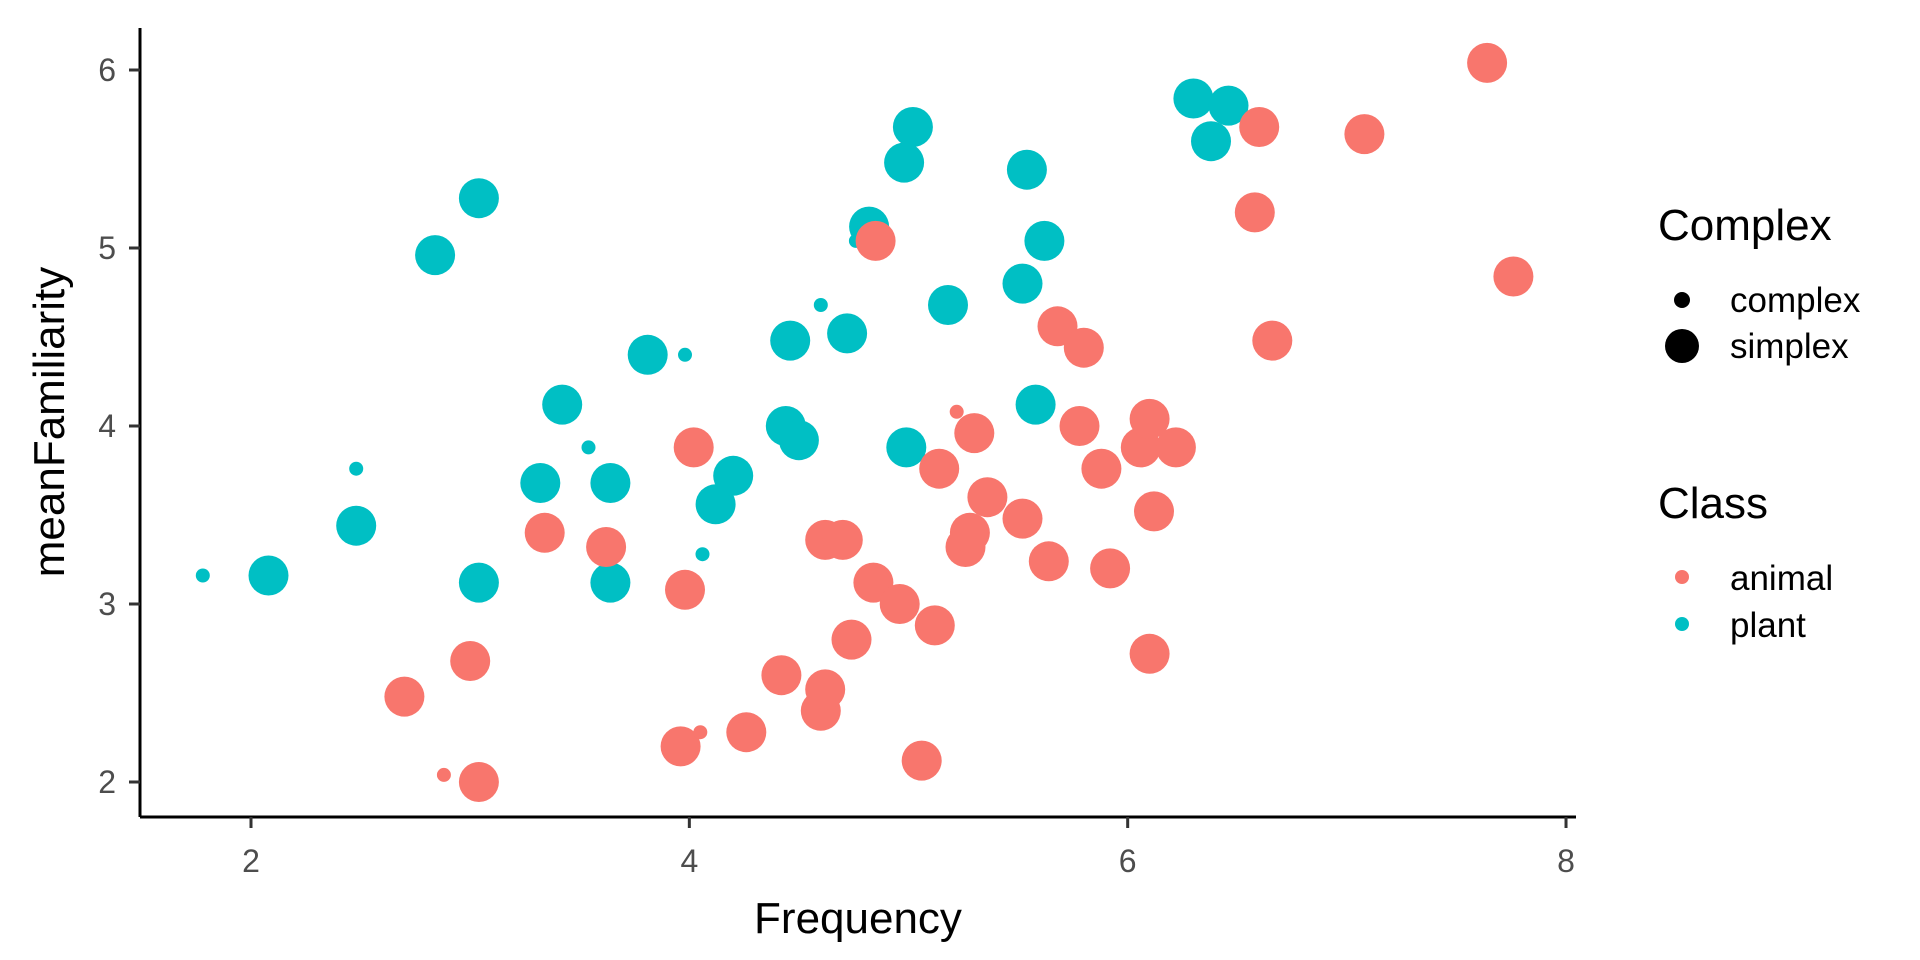  Describe the element at coordinates (1128, 861) in the screenshot. I see `x-tick-label: 6` at that location.